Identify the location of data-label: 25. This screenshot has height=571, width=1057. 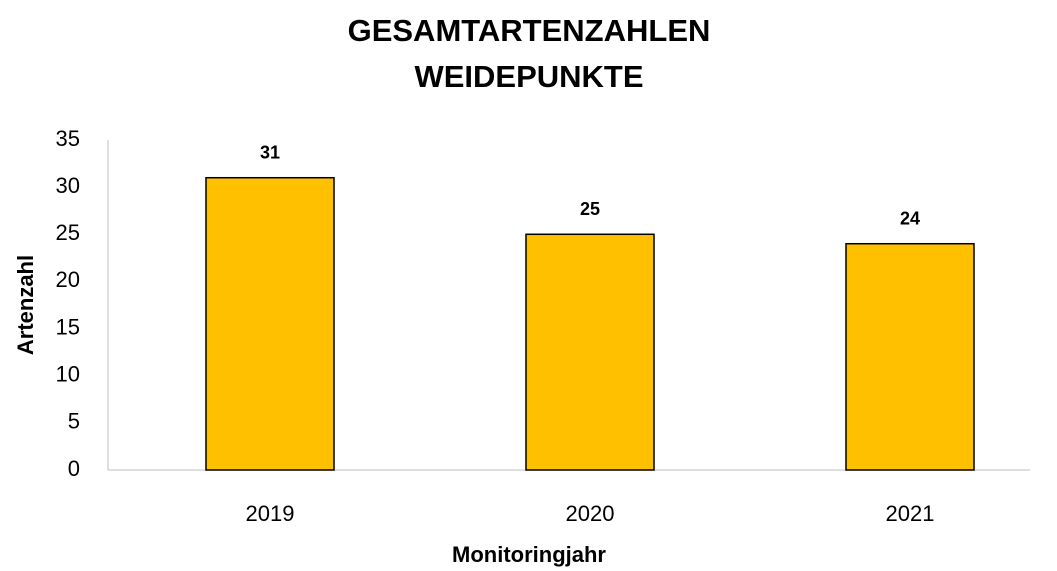
(590, 209).